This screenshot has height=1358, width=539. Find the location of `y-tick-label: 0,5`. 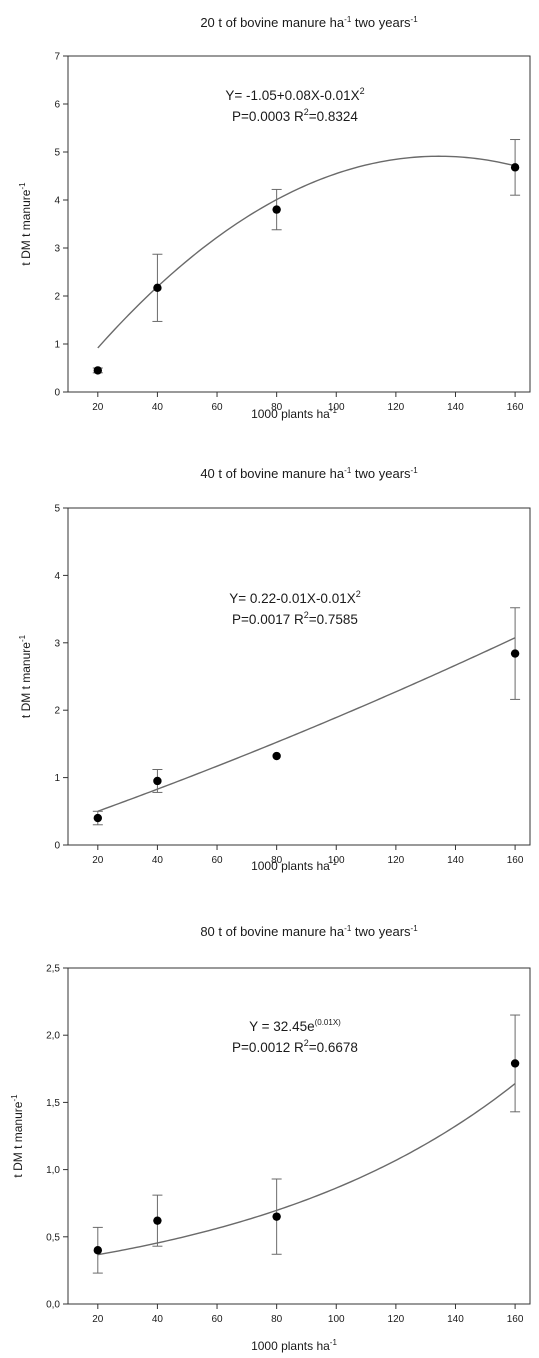

y-tick-label: 0,5 is located at coordinates (53, 1237).